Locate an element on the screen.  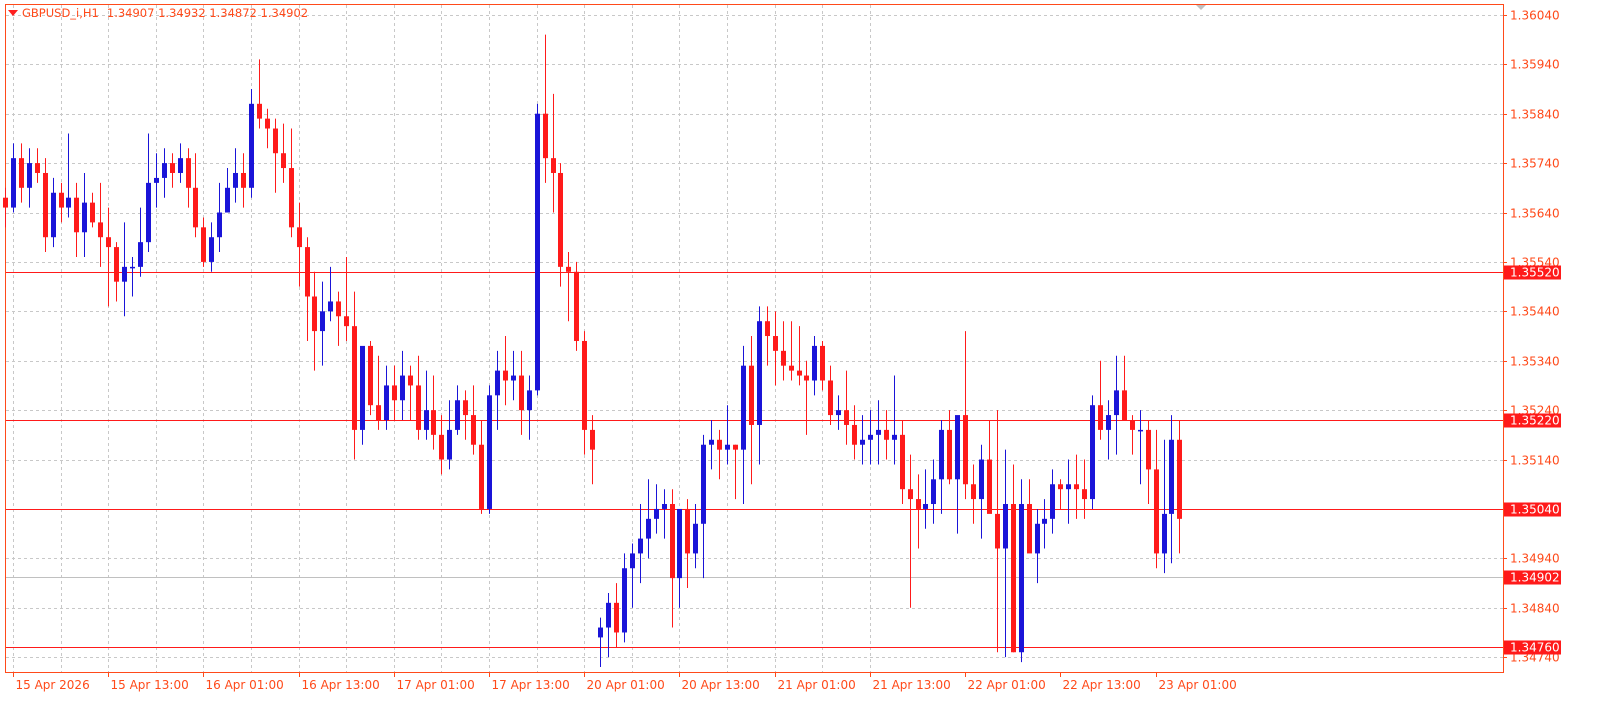
x-tick-label: 16 Apr 01:00 is located at coordinates (245, 685).